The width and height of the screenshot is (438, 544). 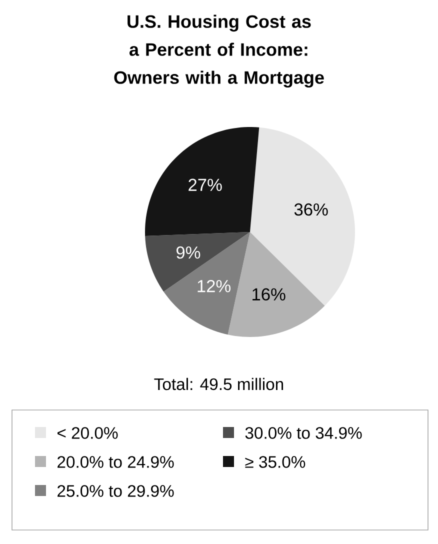 I want to click on legend-label: ≥ 35.0%, so click(x=275, y=462).